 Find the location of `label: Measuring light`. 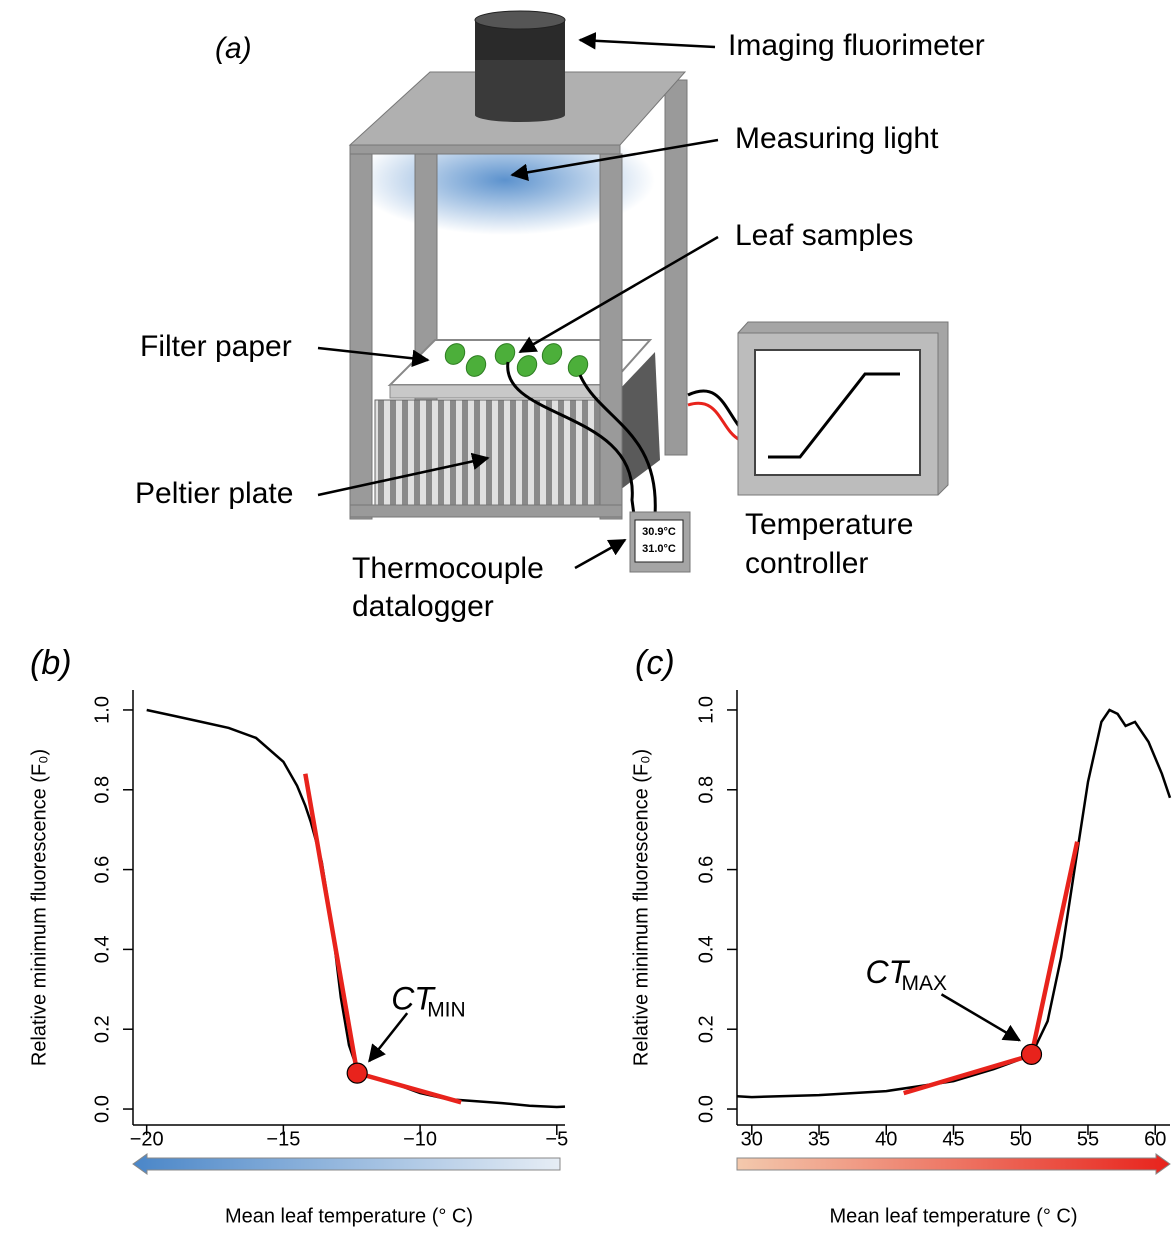

label: Measuring light is located at coordinates (837, 138).